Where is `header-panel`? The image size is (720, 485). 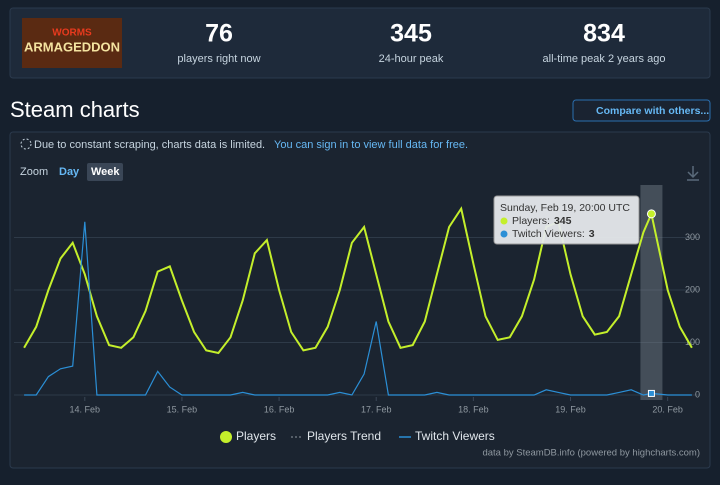
header-panel is located at coordinates (360, 43).